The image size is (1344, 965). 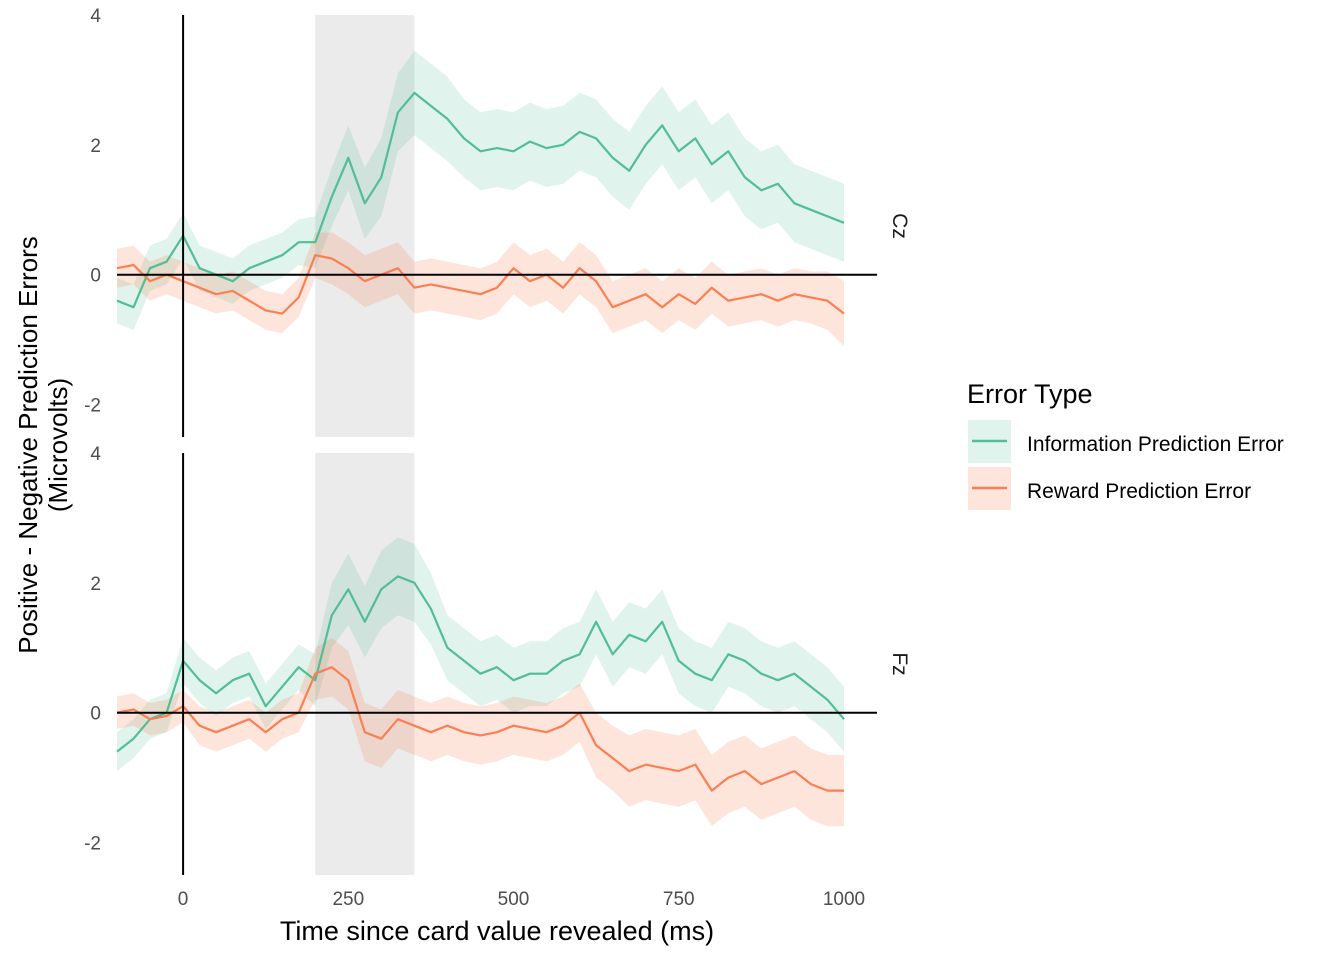 What do you see at coordinates (58, 445) in the screenshot?
I see `y-axis-title-line2: (Microvolts)` at bounding box center [58, 445].